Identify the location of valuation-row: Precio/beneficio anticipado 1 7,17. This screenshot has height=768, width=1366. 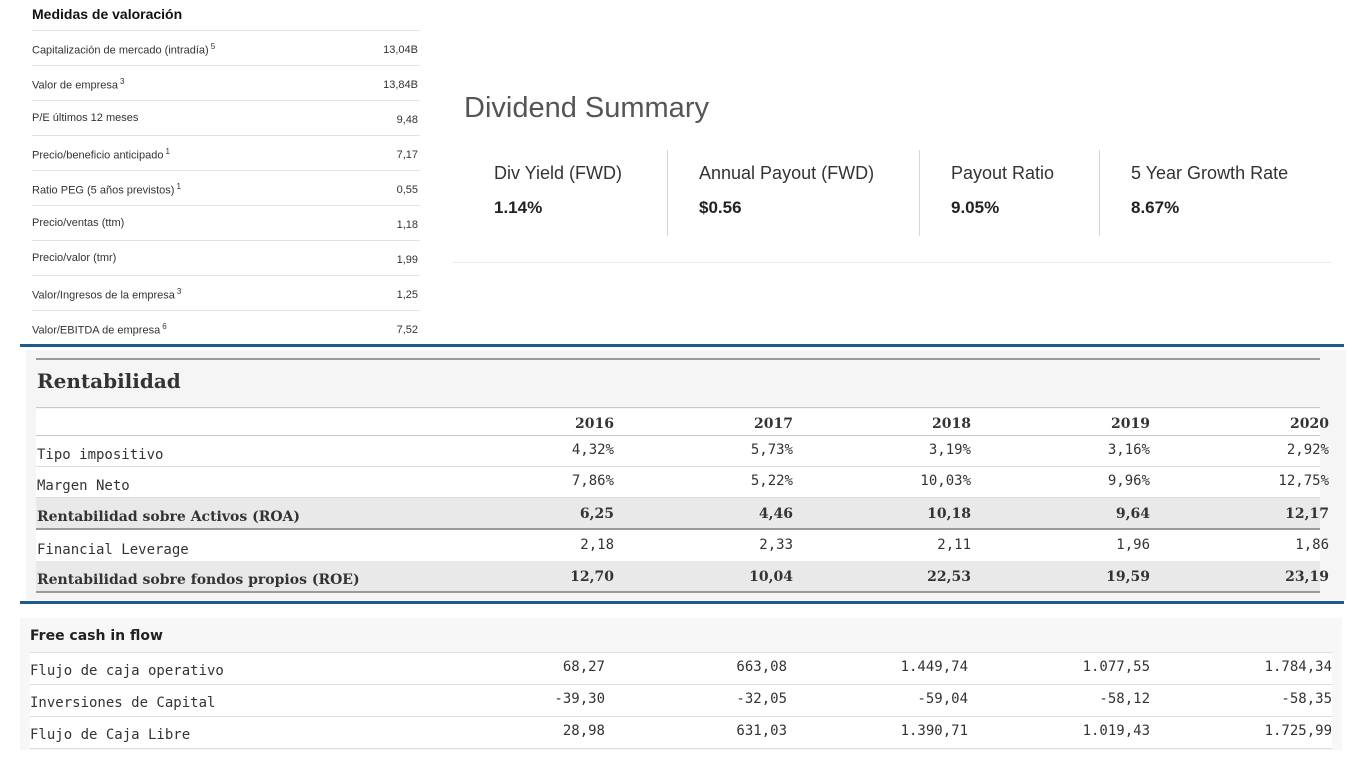
(226, 153).